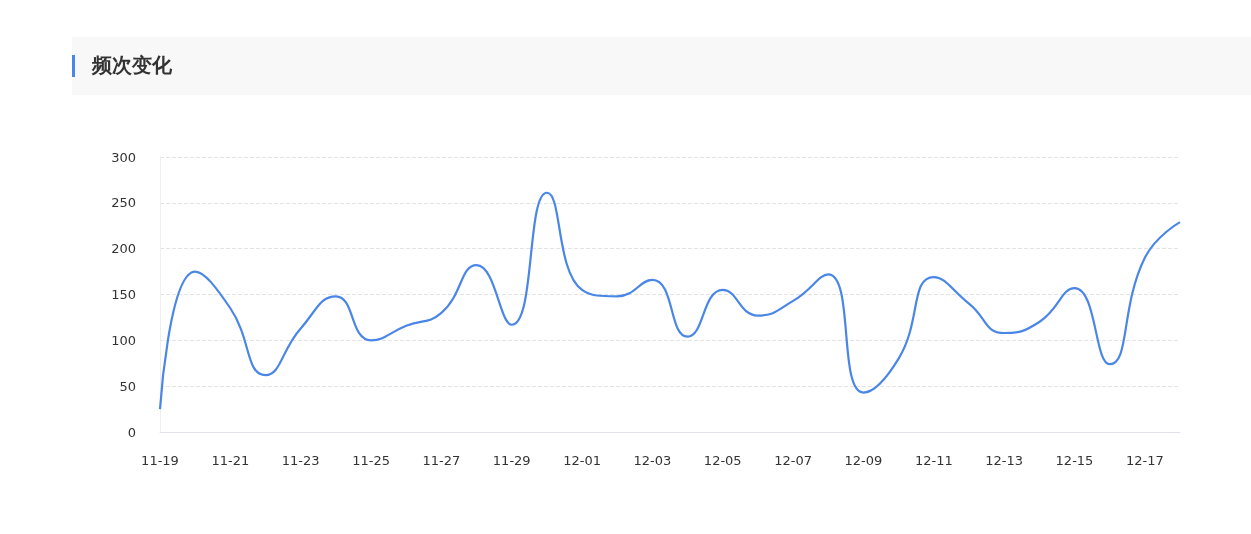  What do you see at coordinates (582, 460) in the screenshot?
I see `x-tick-label: 12-01` at bounding box center [582, 460].